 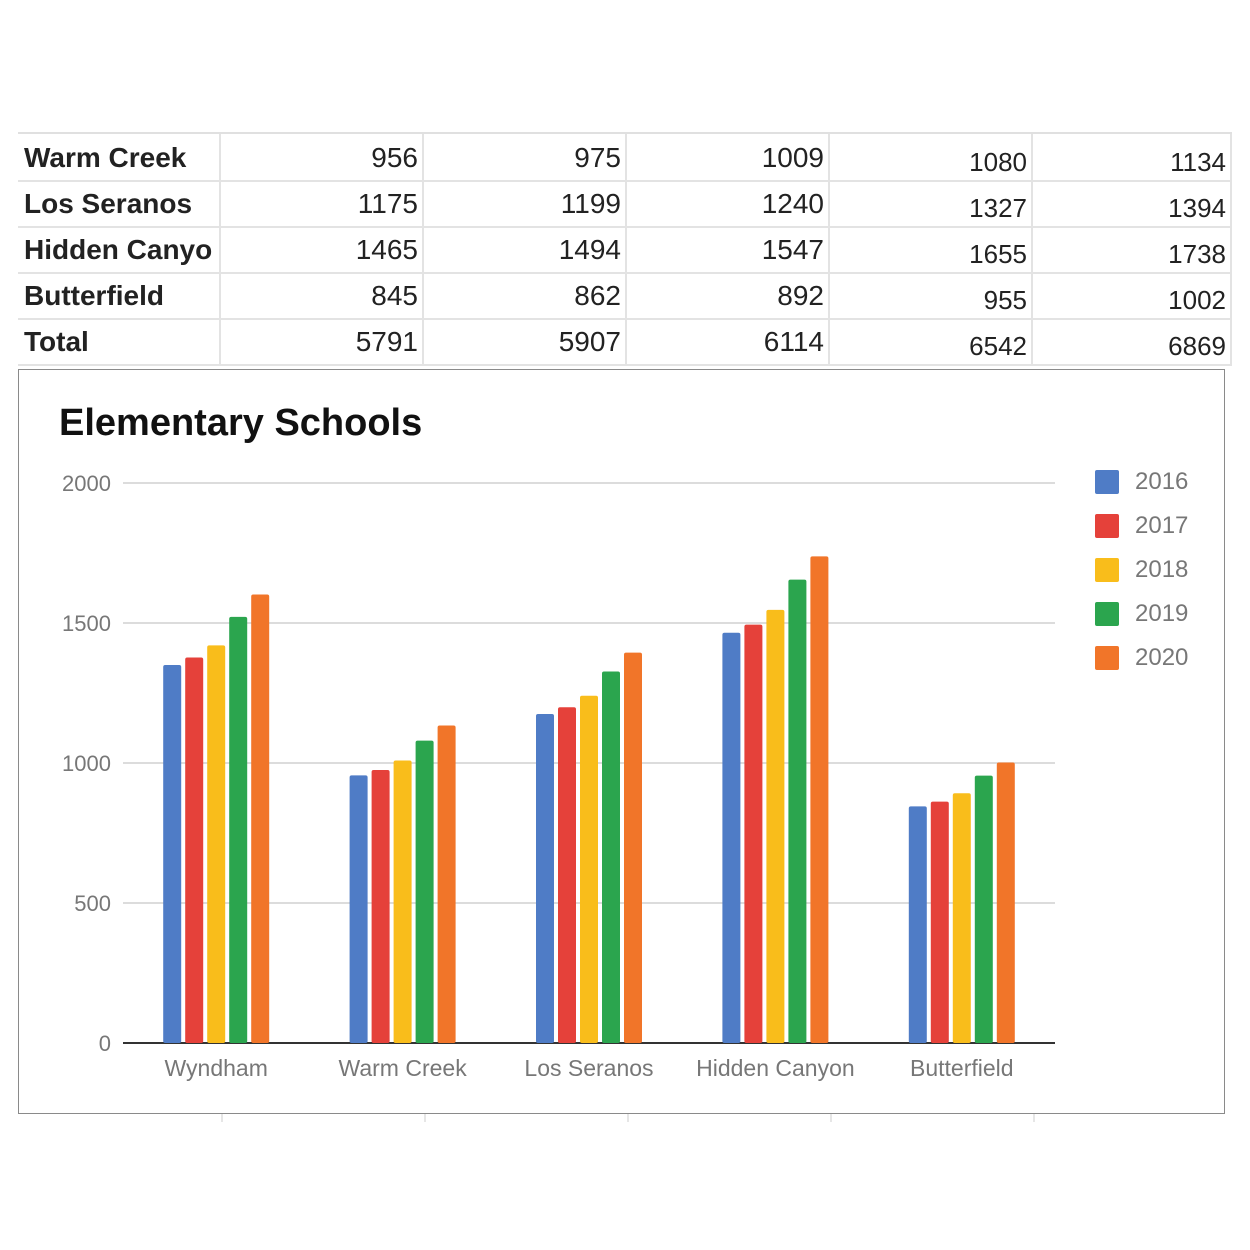 What do you see at coordinates (728, 203) in the screenshot?
I see `table-cell: 1240` at bounding box center [728, 203].